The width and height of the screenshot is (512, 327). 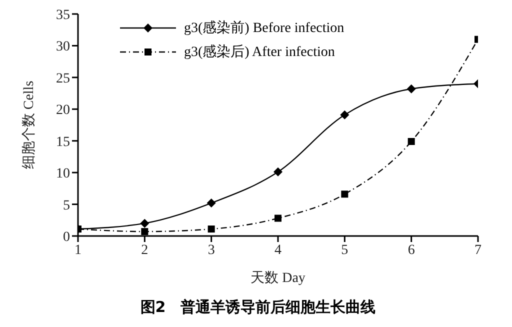 What do you see at coordinates (63, 110) in the screenshot?
I see `y-tick-label: 20` at bounding box center [63, 110].